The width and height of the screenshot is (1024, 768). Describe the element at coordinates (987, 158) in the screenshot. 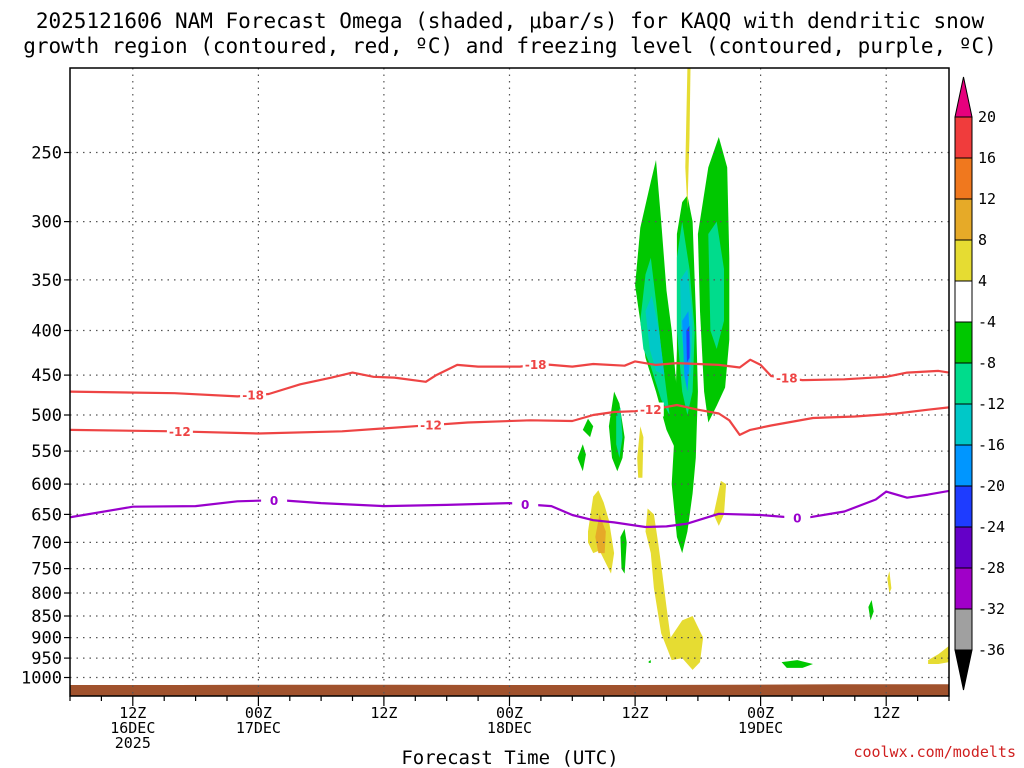

I see `colorbar-tick-label: 16` at that location.